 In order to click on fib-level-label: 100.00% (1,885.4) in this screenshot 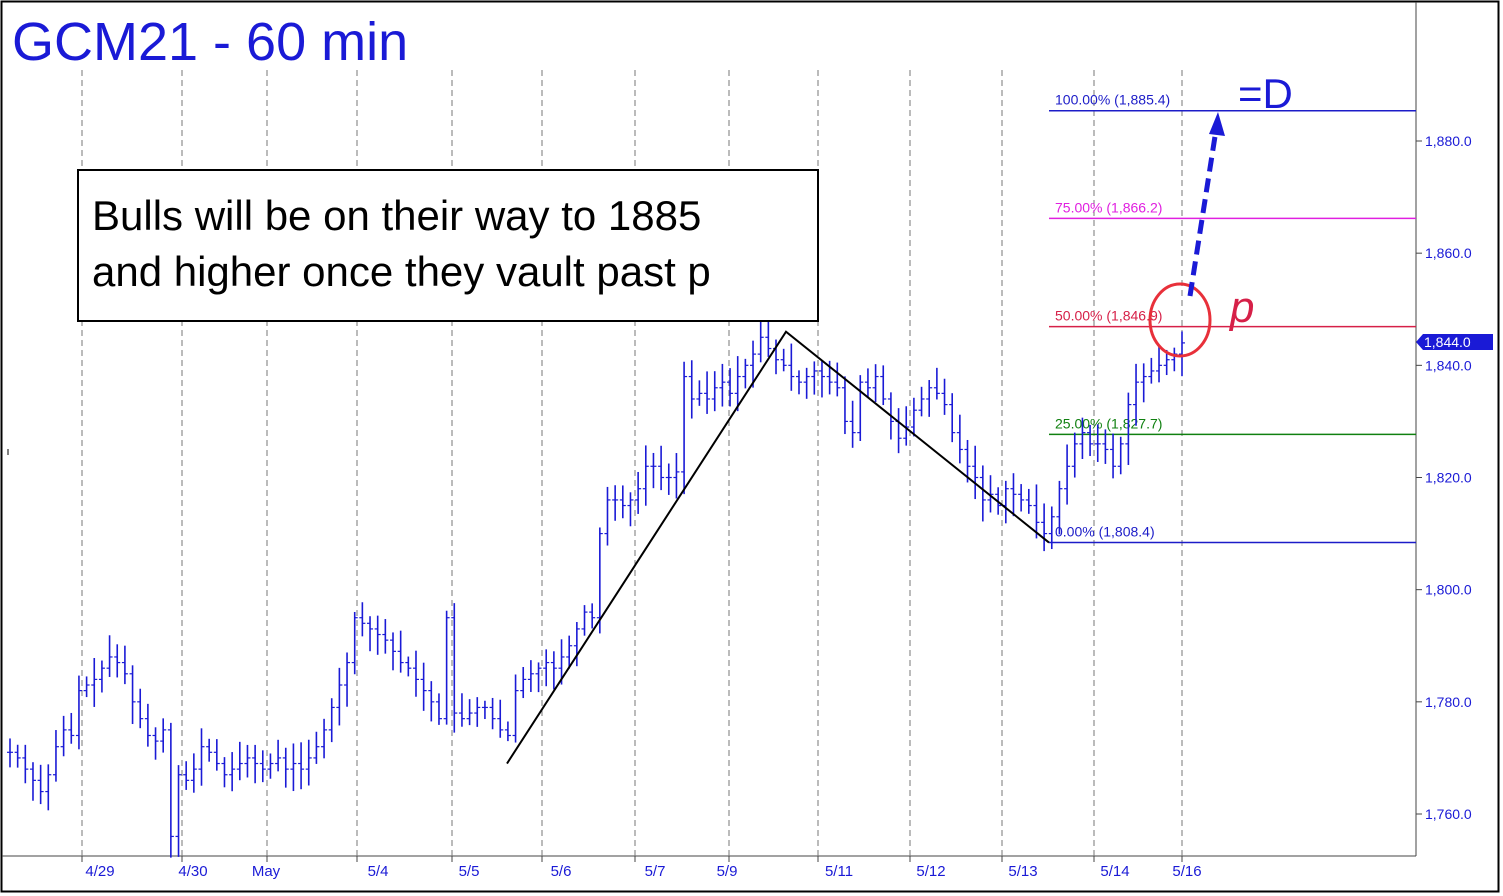, I will do `click(1112, 100)`.